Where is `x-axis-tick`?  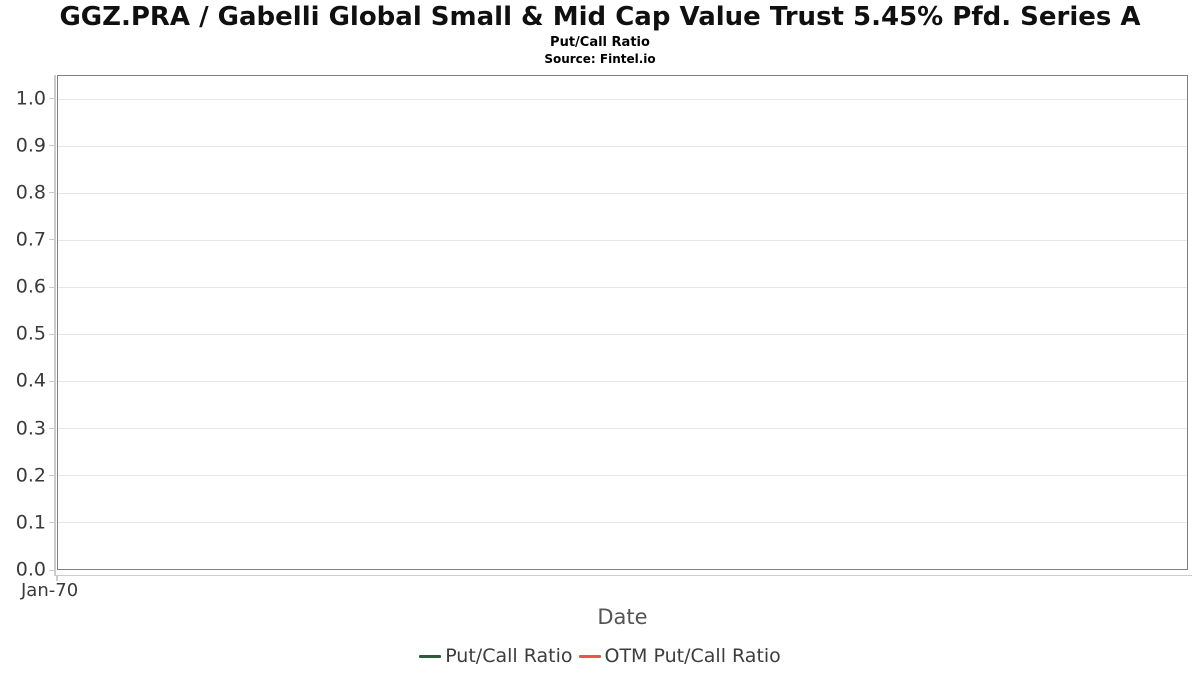 x-axis-tick is located at coordinates (57, 578).